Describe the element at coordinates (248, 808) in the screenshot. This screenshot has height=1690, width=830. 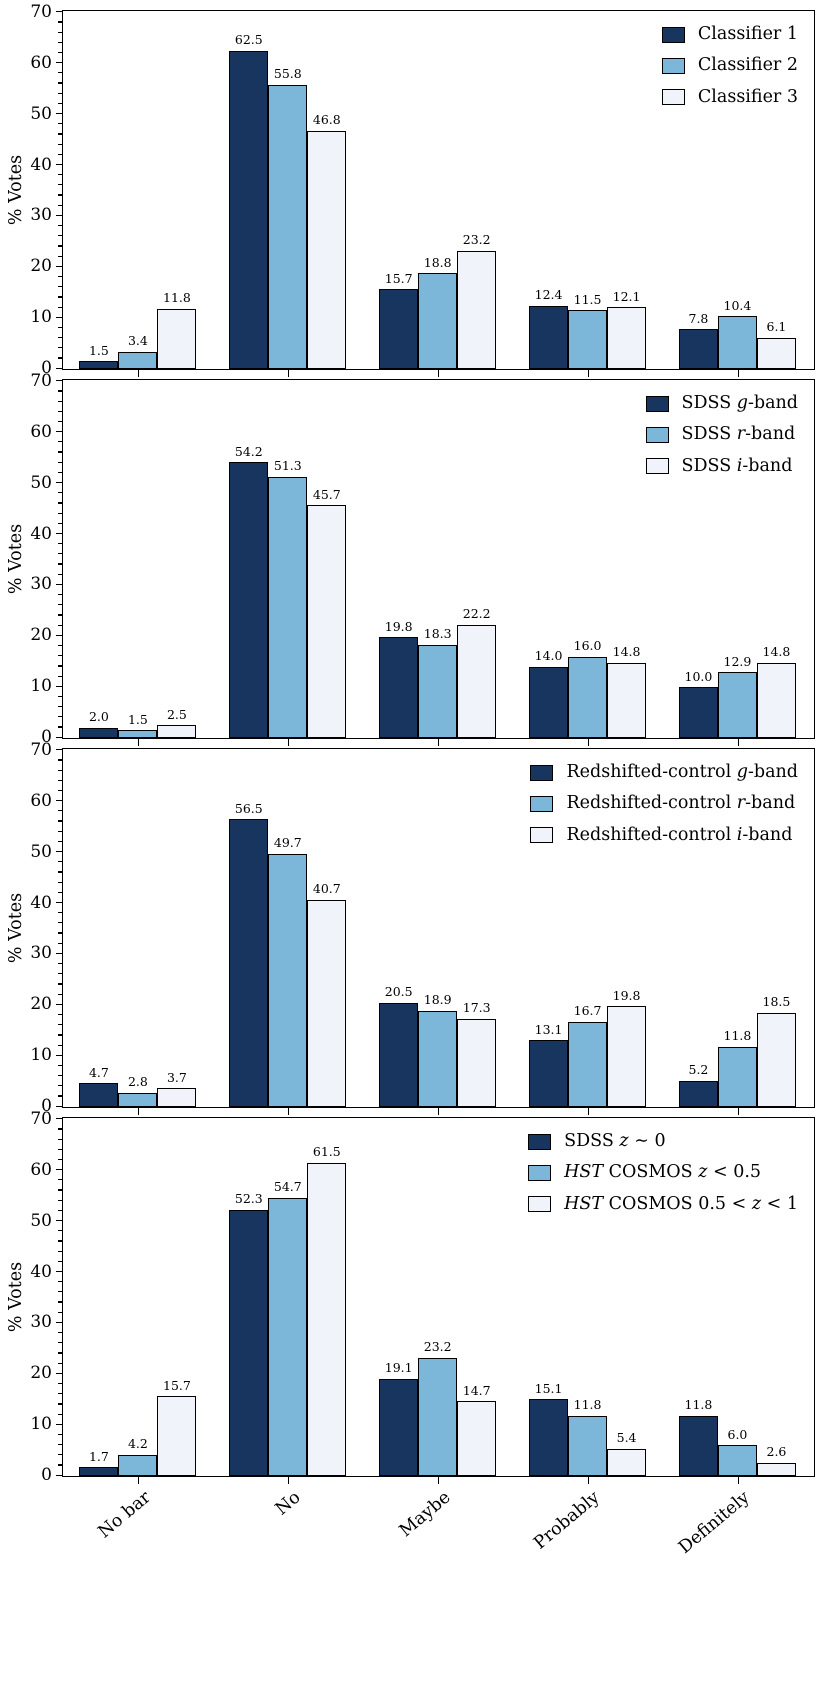
I see `bar-value-label: 56.5` at that location.